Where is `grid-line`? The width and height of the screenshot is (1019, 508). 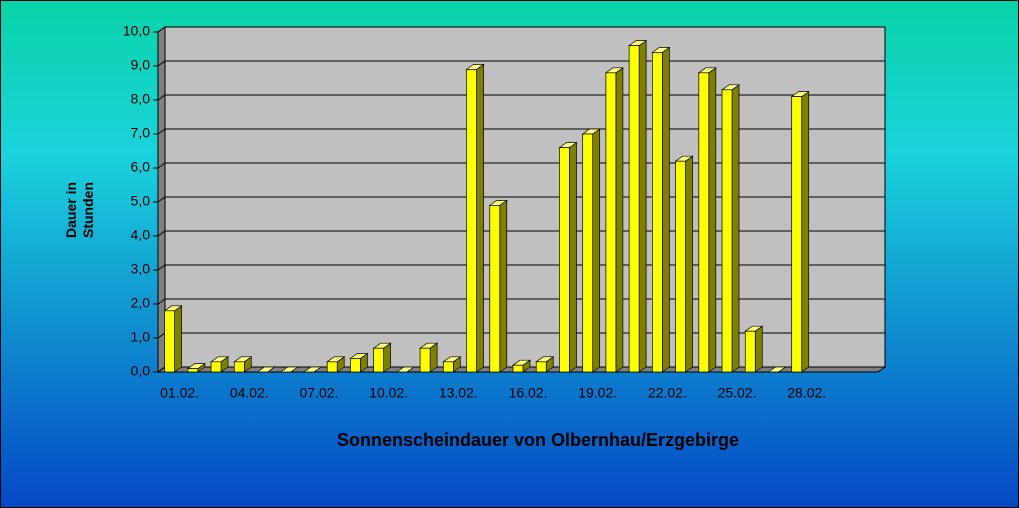
grid-line is located at coordinates (521, 29).